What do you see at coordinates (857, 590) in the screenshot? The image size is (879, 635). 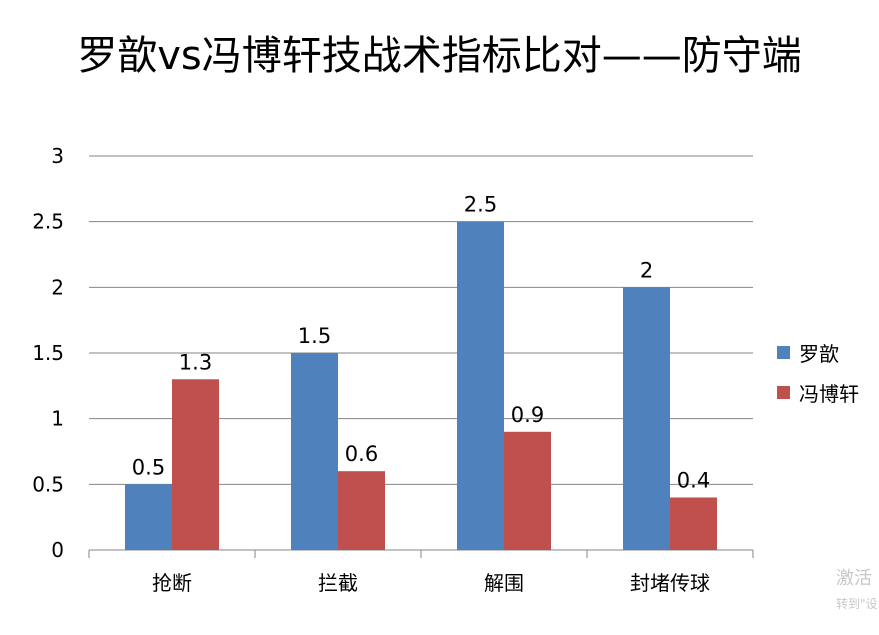 I see `activation-watermark: 激活 转到"设` at bounding box center [857, 590].